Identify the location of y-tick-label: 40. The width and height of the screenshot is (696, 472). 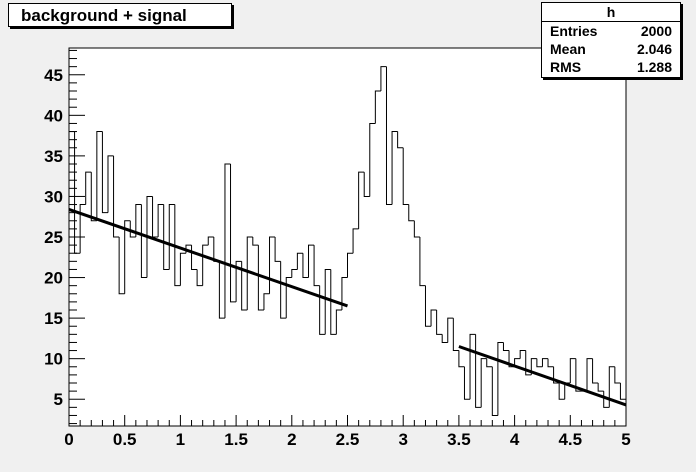
(53, 115).